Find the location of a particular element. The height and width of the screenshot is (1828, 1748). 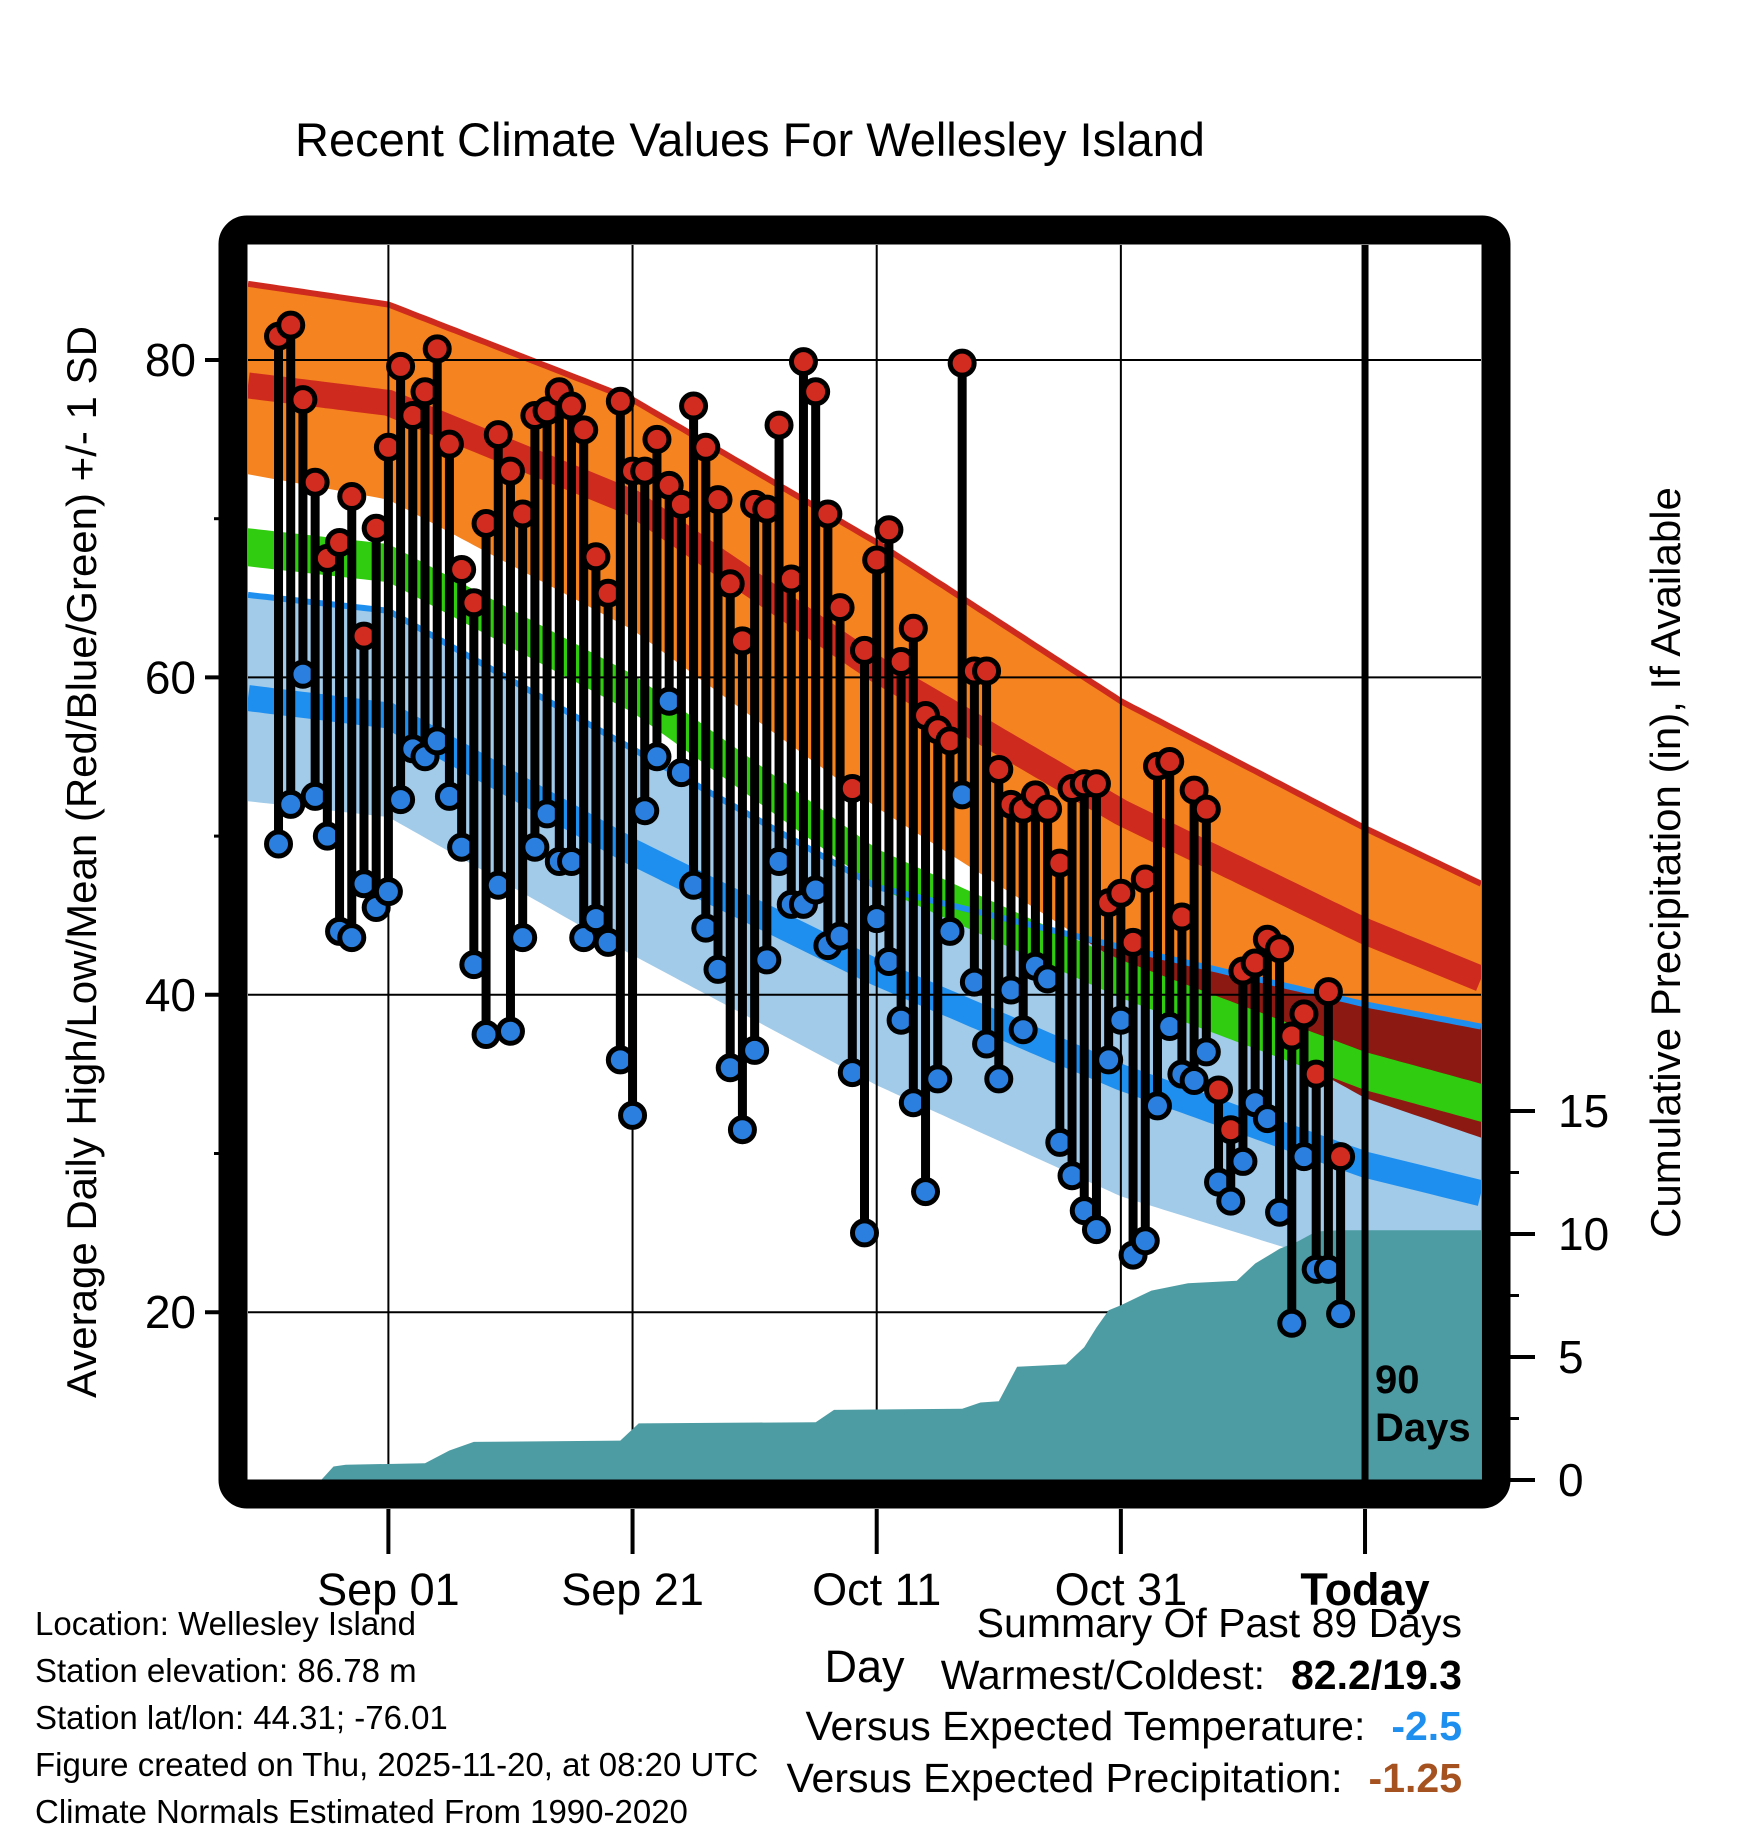

y-right-tick-label: 5 is located at coordinates (1571, 1357).